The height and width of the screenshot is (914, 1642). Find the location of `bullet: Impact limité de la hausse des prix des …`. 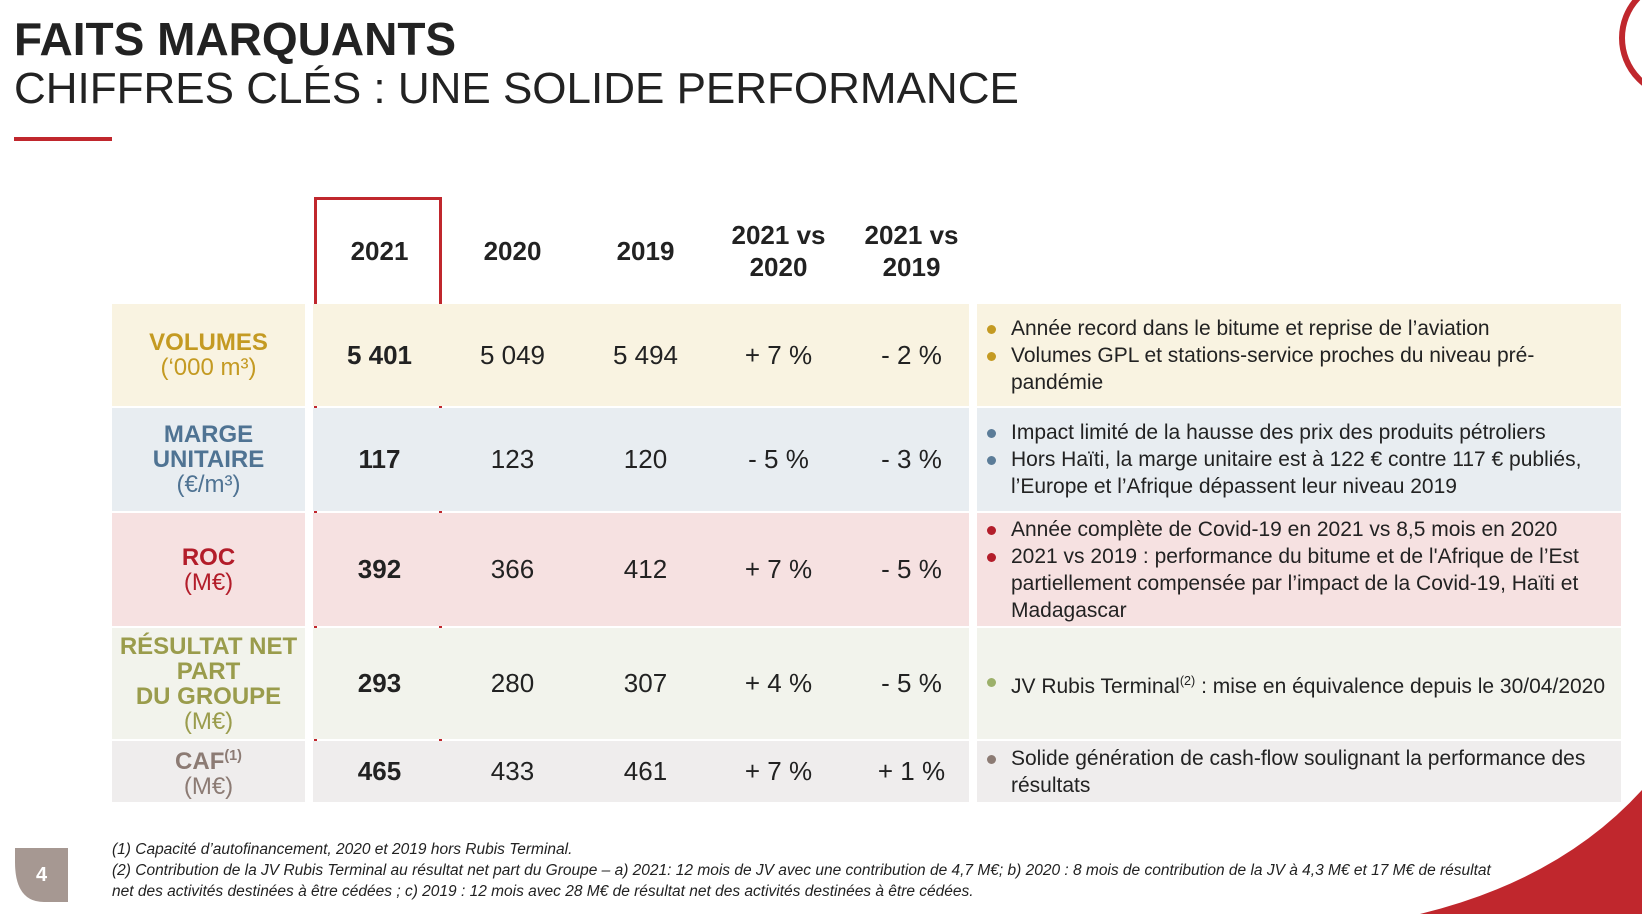

bullet: Impact limité de la hausse des prix des … is located at coordinates (1299, 432).